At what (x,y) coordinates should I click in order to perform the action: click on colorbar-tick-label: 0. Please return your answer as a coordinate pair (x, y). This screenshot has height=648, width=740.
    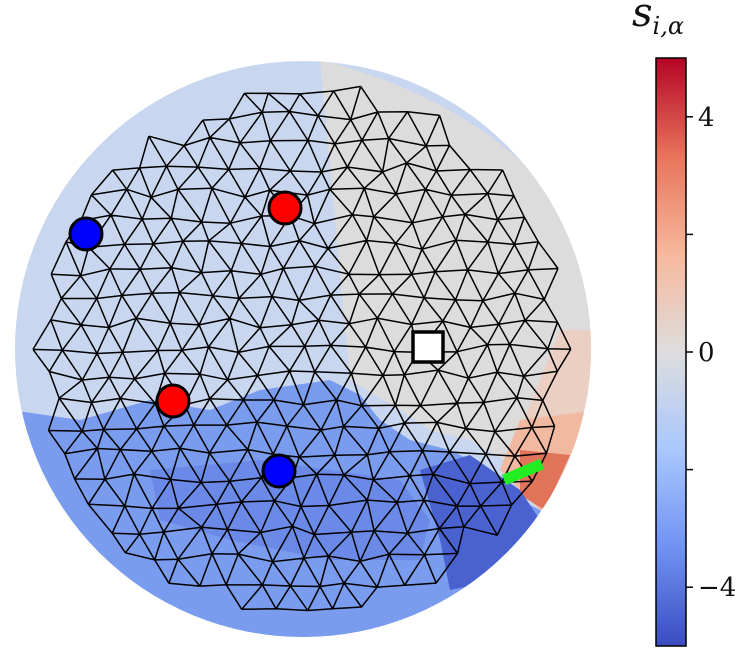
    Looking at the image, I should click on (706, 353).